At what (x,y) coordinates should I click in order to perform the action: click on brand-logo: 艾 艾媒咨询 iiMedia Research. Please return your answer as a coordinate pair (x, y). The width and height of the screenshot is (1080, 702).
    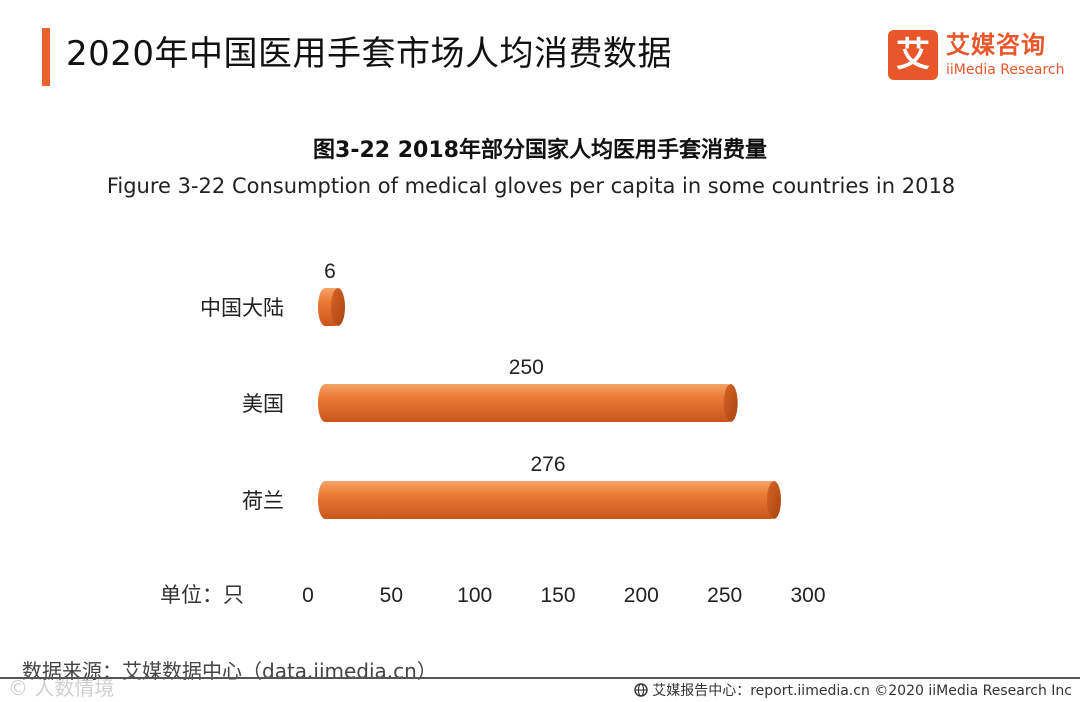
    Looking at the image, I should click on (978, 56).